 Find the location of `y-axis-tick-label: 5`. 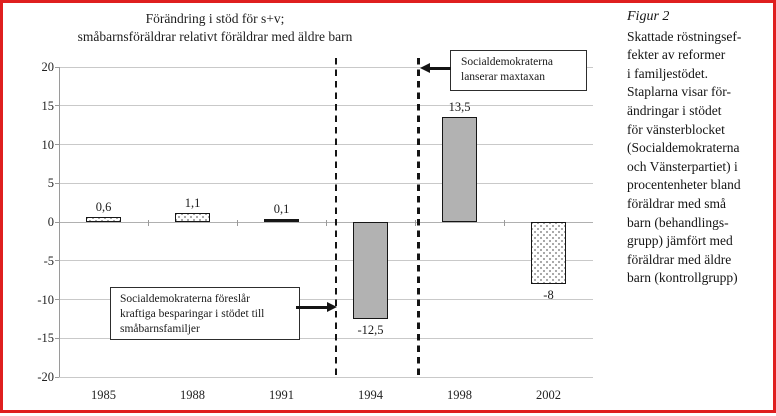

y-axis-tick-label: 5 is located at coordinates (50, 183).